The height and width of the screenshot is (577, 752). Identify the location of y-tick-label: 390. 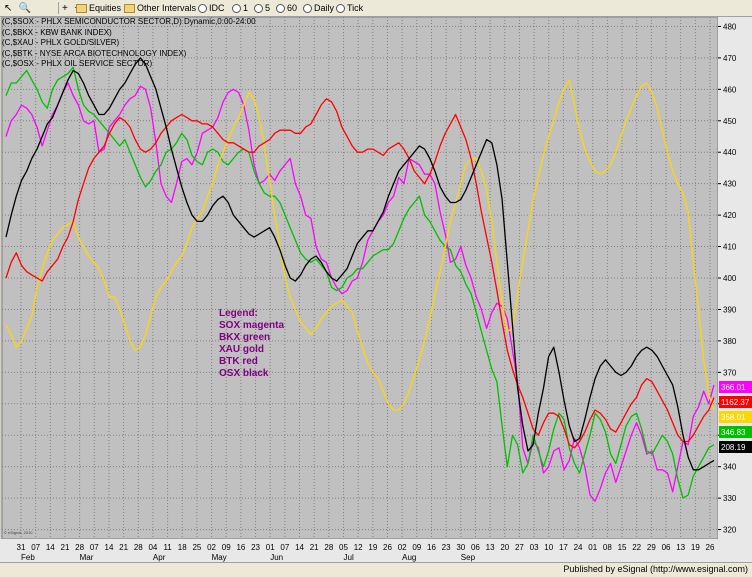
(730, 309).